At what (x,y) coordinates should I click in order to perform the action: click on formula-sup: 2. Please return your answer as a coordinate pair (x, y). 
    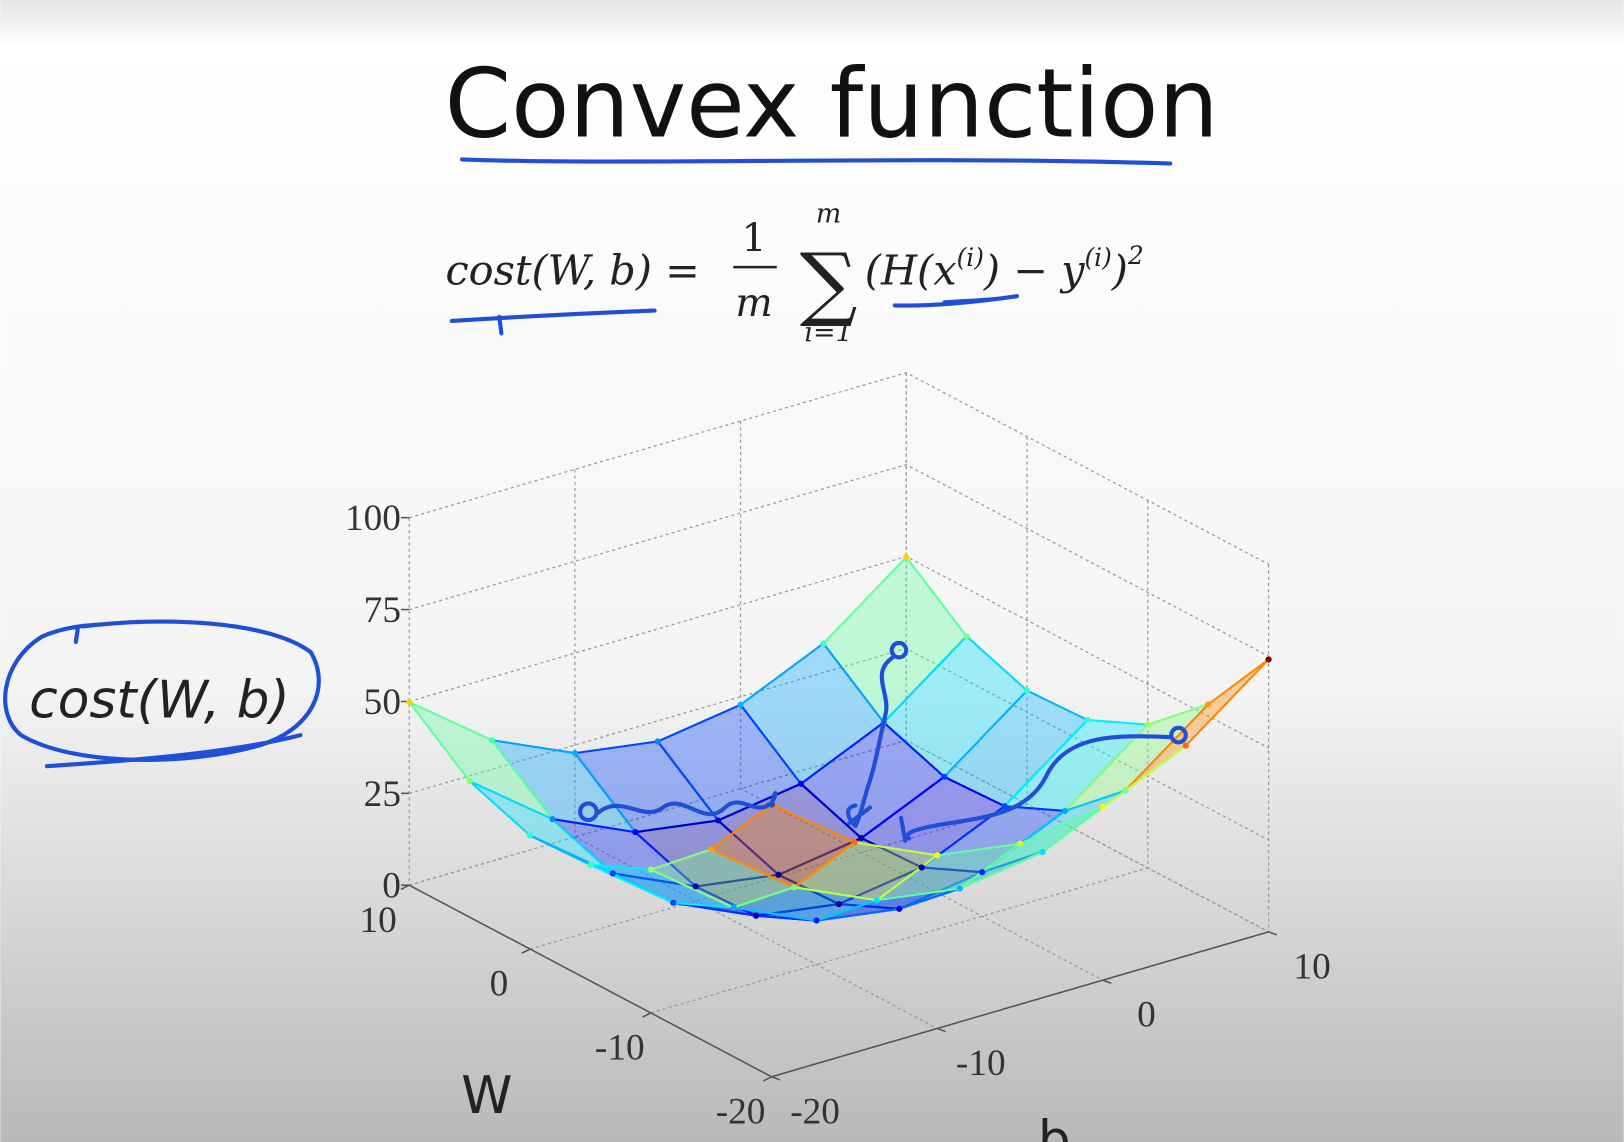
    Looking at the image, I should click on (1135, 255).